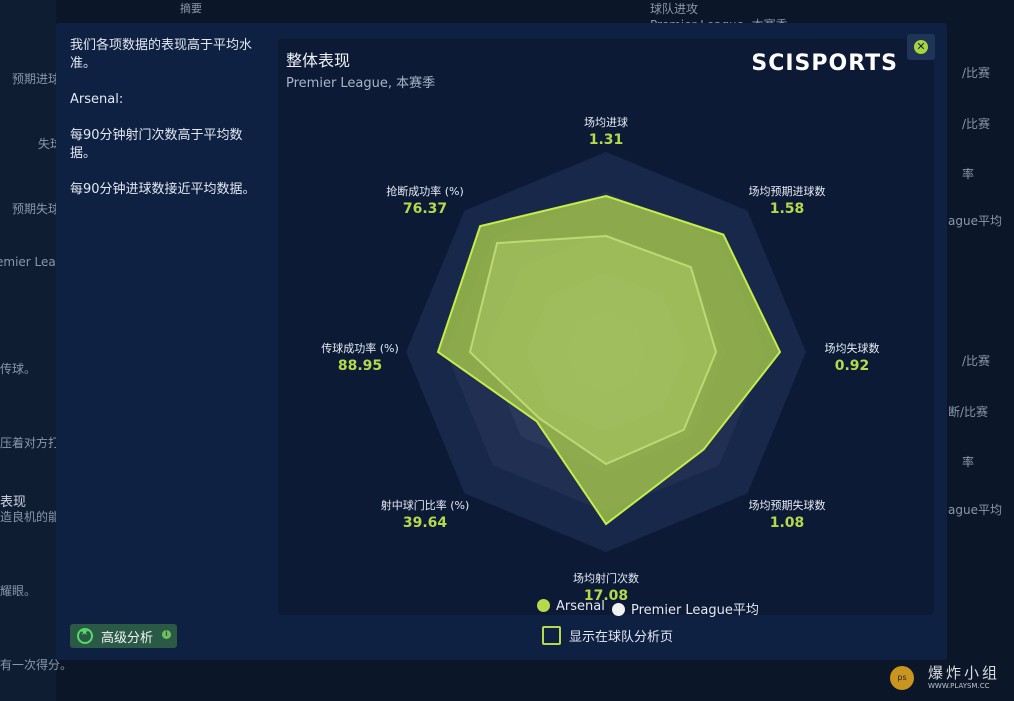  I want to click on bg-label: 断/比赛, so click(968, 412).